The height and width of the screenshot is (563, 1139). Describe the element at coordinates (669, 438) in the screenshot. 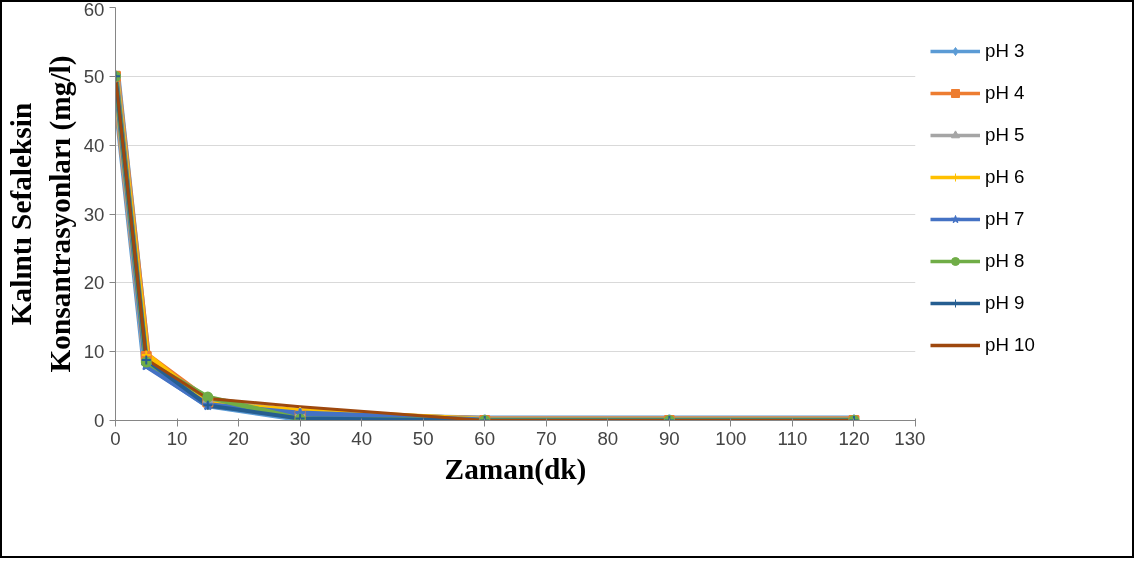

I see `x-tick-label: 90` at that location.